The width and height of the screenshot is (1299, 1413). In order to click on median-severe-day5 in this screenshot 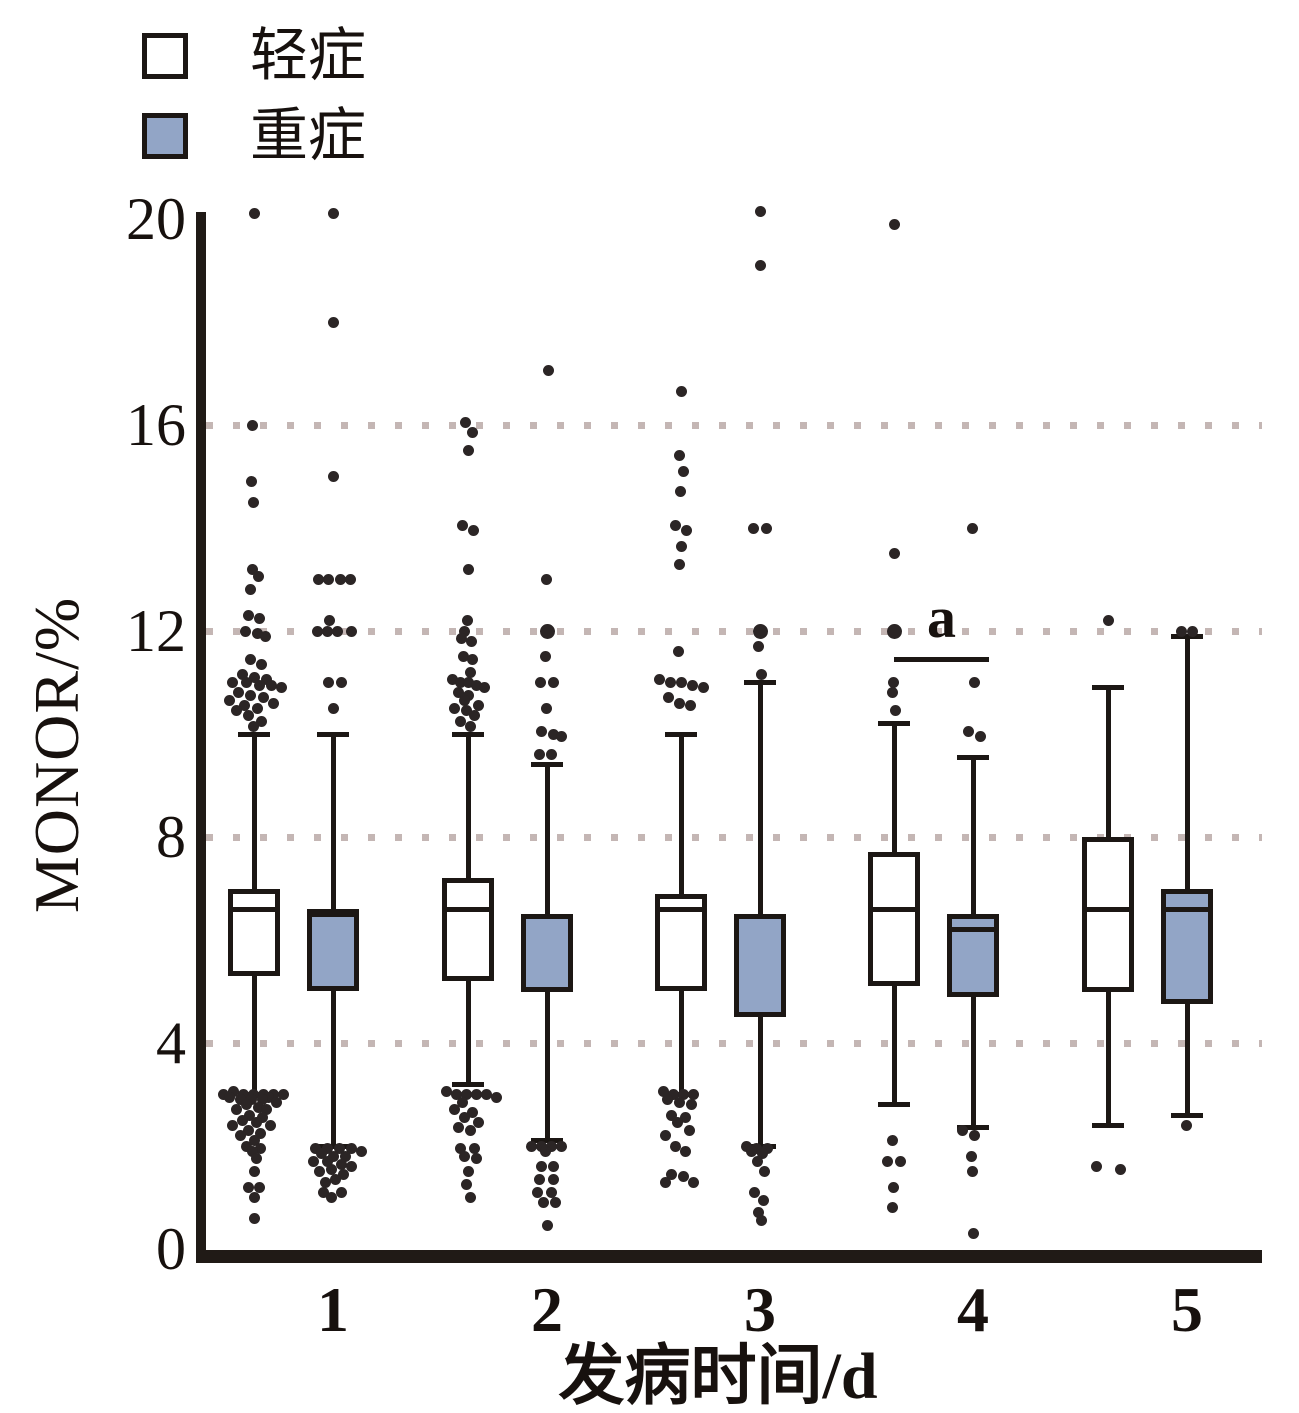, I will do `click(1187, 909)`.